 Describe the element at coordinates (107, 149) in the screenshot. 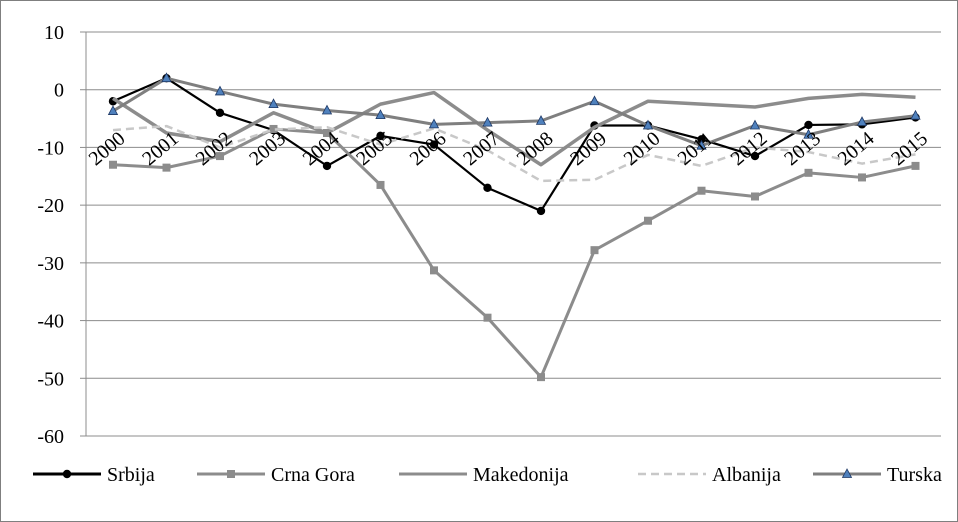

I see `x-tick-label: 2000` at that location.